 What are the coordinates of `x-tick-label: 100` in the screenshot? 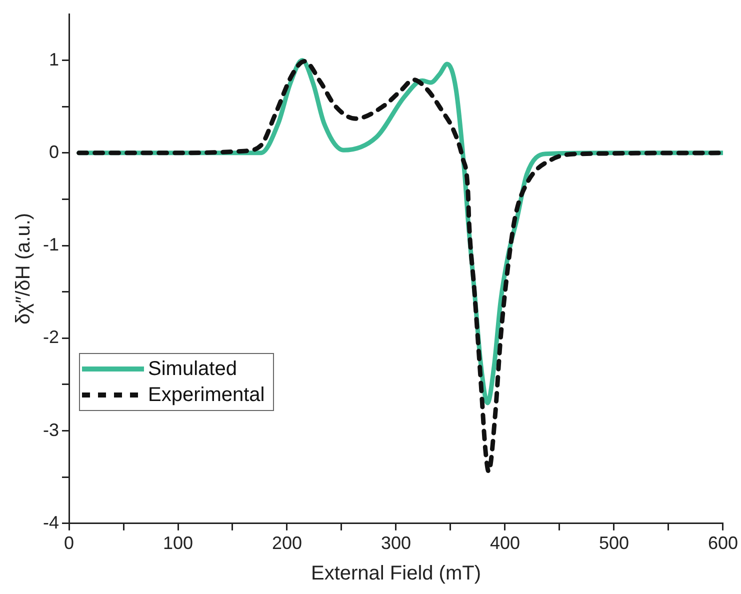 It's located at (178, 543).